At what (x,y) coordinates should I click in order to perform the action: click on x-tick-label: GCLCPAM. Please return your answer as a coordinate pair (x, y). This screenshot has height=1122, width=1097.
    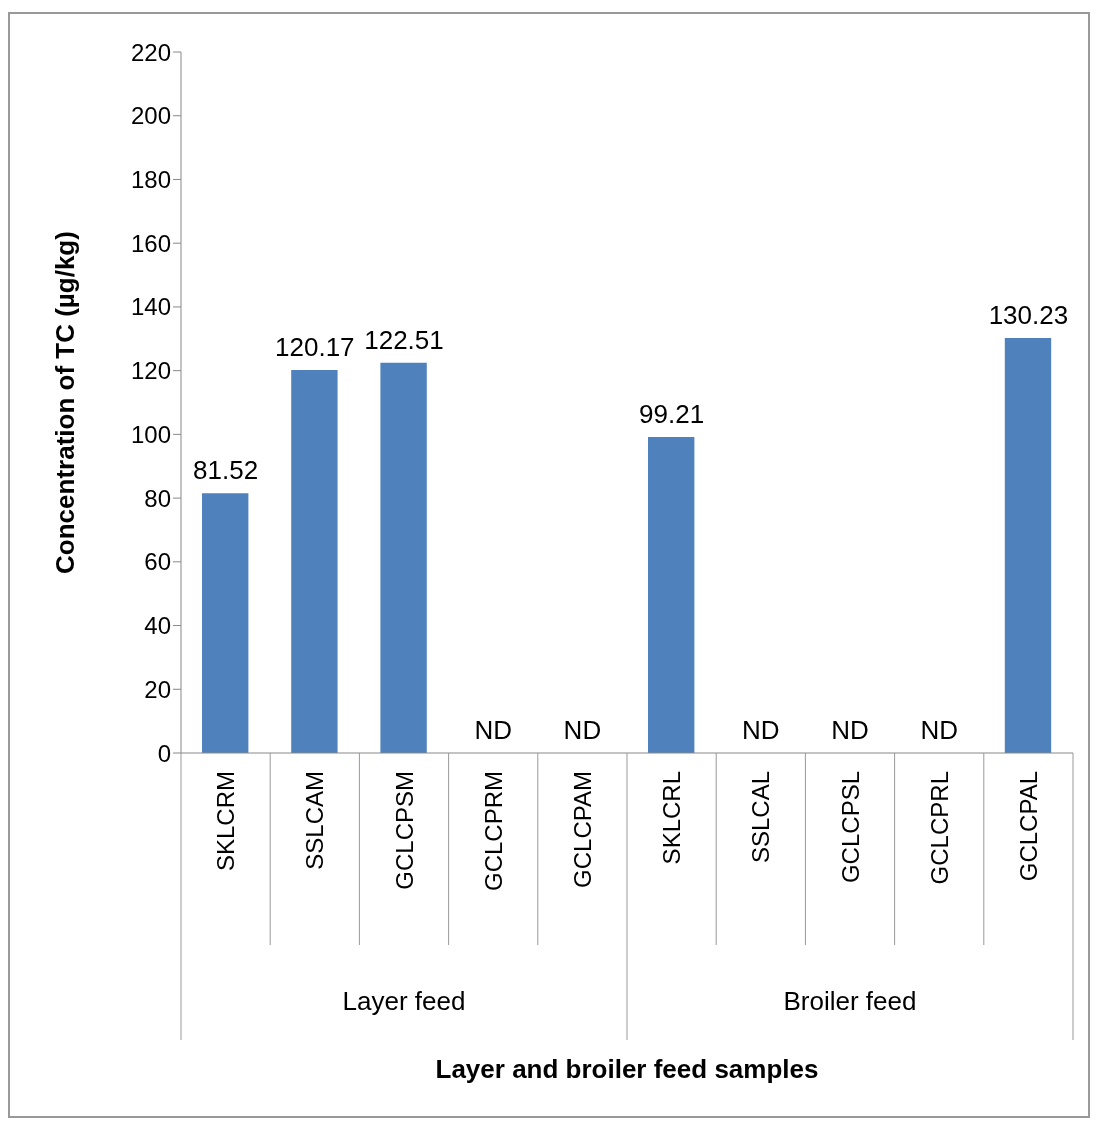
    Looking at the image, I should click on (582, 829).